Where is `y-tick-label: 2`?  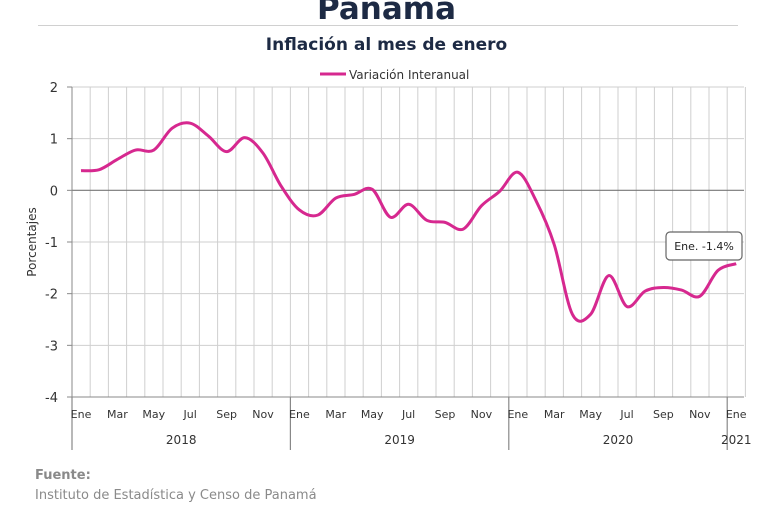
y-tick-label: 2 is located at coordinates (54, 88).